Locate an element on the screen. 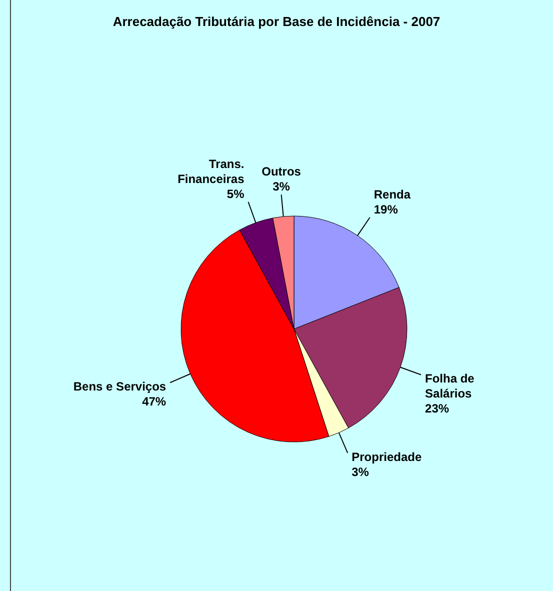 The width and height of the screenshot is (553, 591). slice-label: Trans. Financeiras is located at coordinates (211, 171).